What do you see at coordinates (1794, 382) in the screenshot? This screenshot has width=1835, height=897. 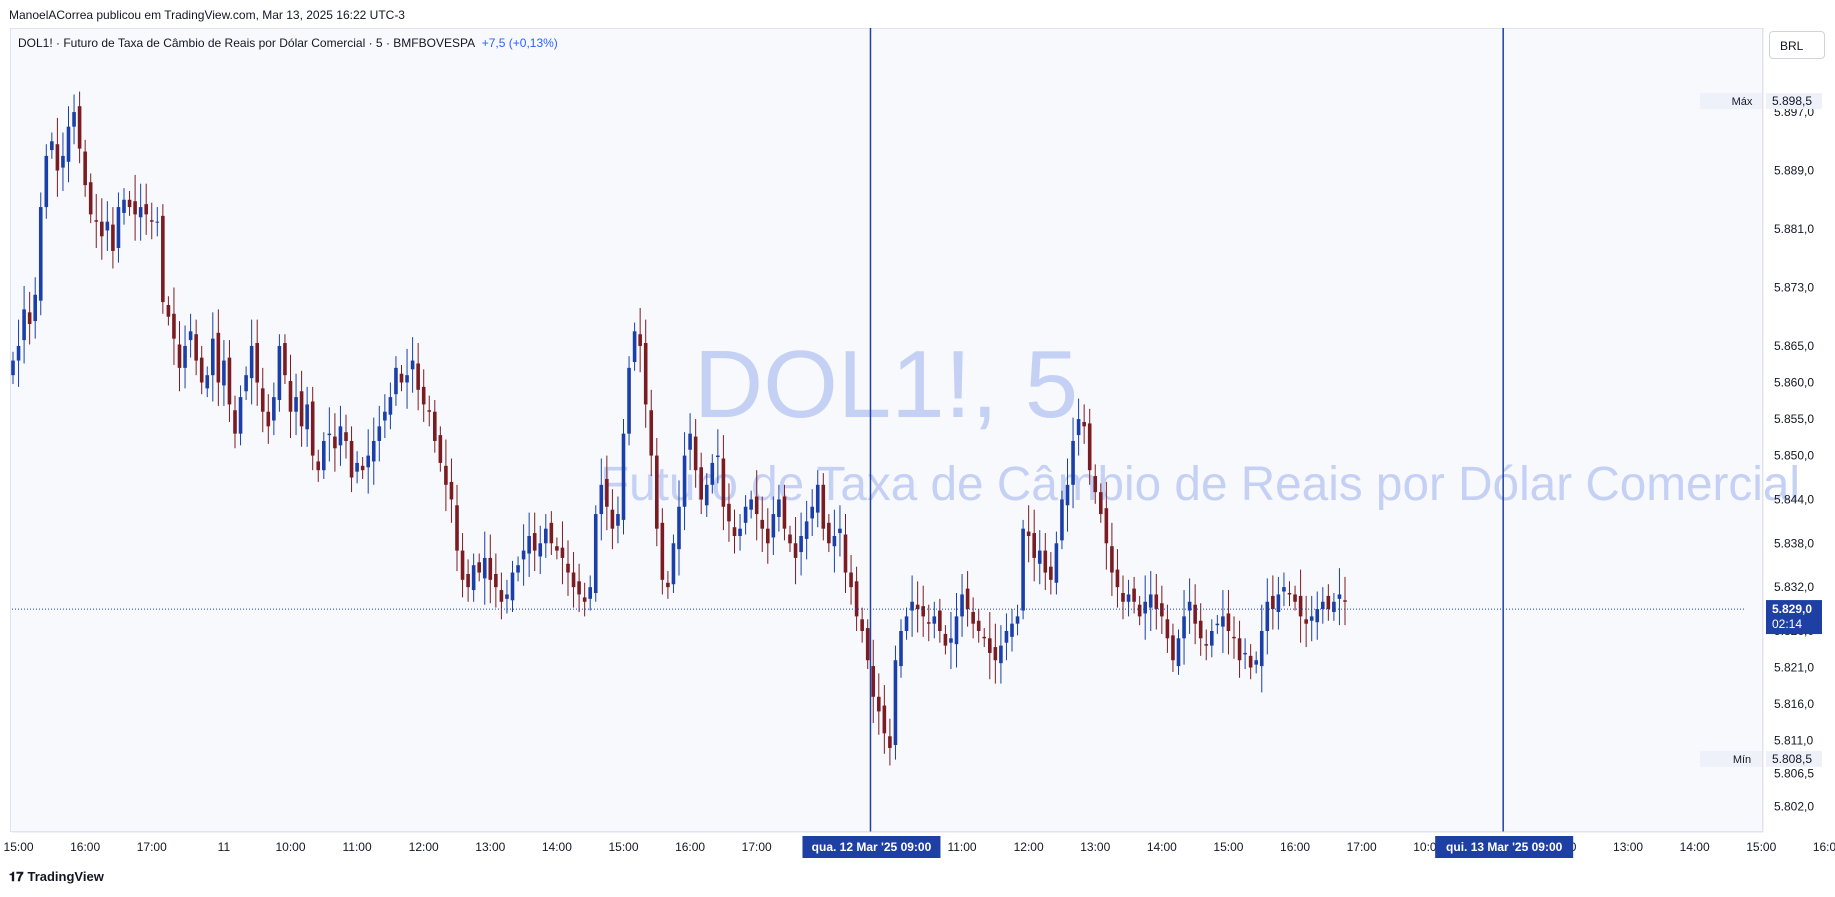 I see `price-tick-label: 5.860,0` at bounding box center [1794, 382].